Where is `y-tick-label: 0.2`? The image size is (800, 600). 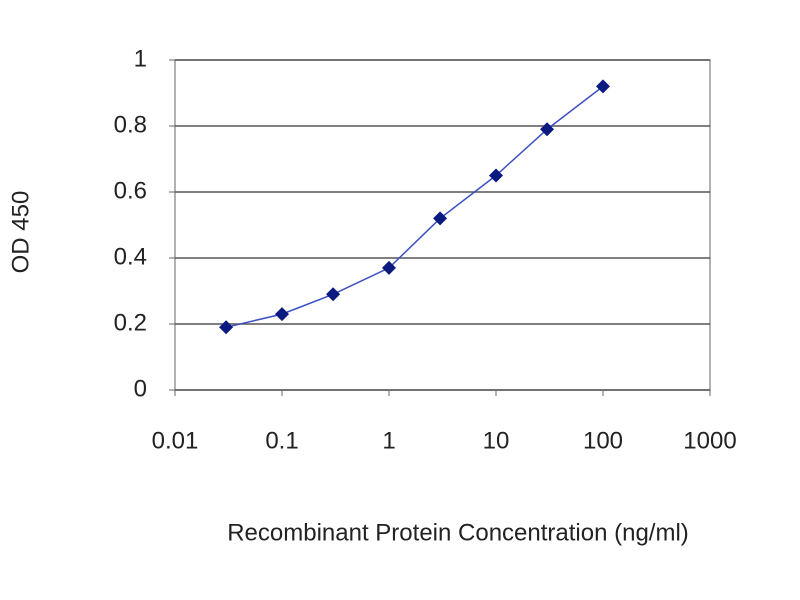 y-tick-label: 0.2 is located at coordinates (130, 322).